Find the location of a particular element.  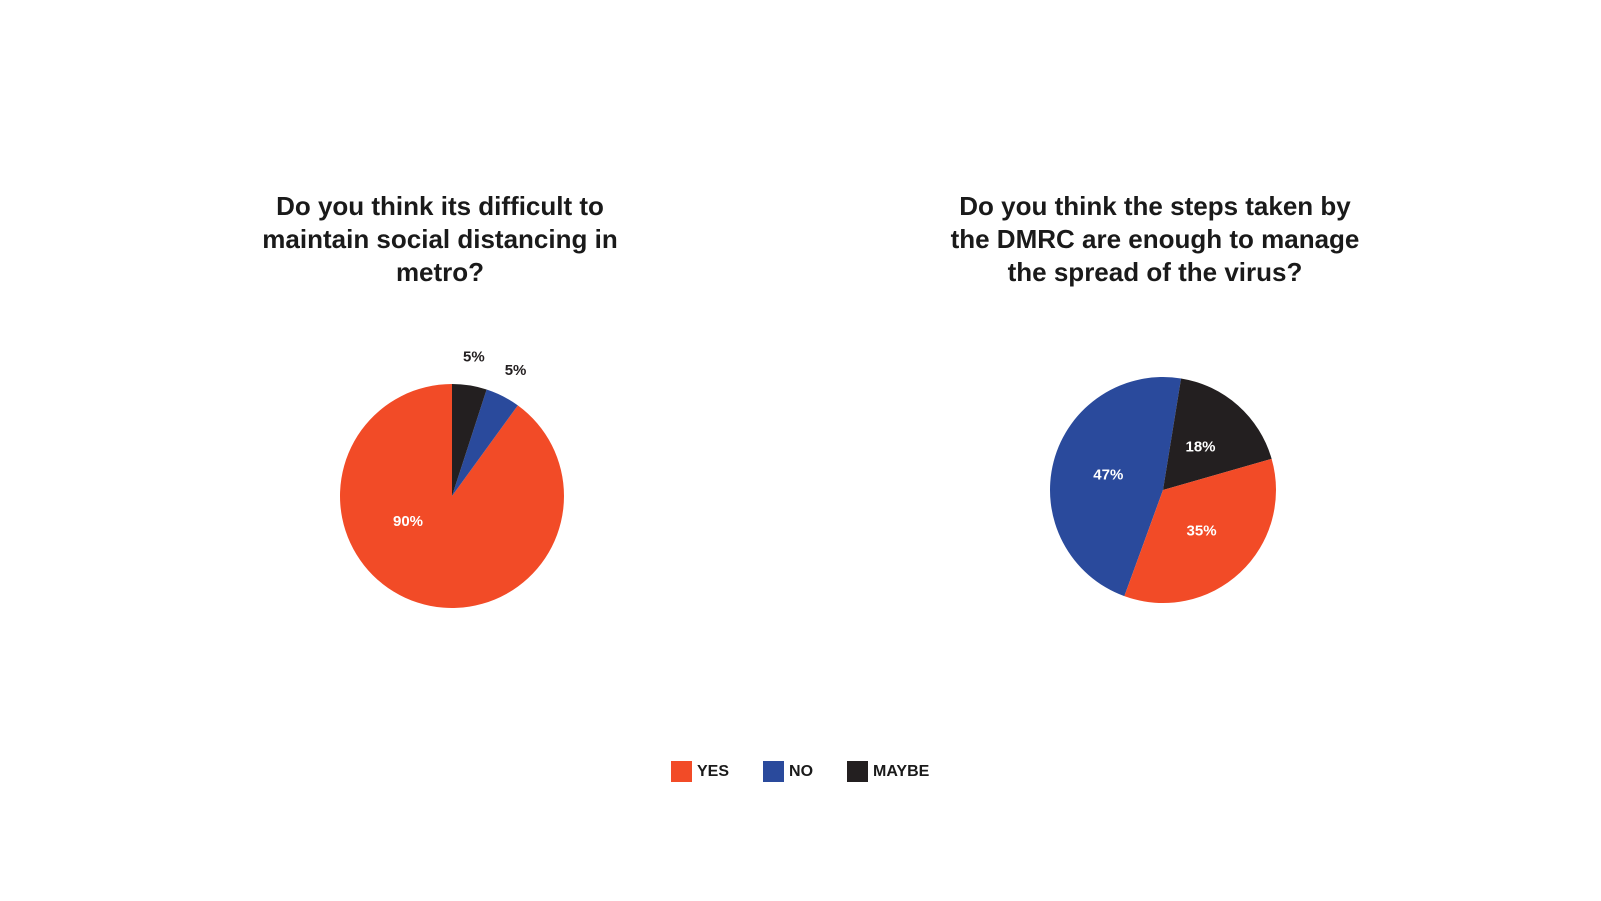

slice-label-yes: 90% is located at coordinates (408, 521).